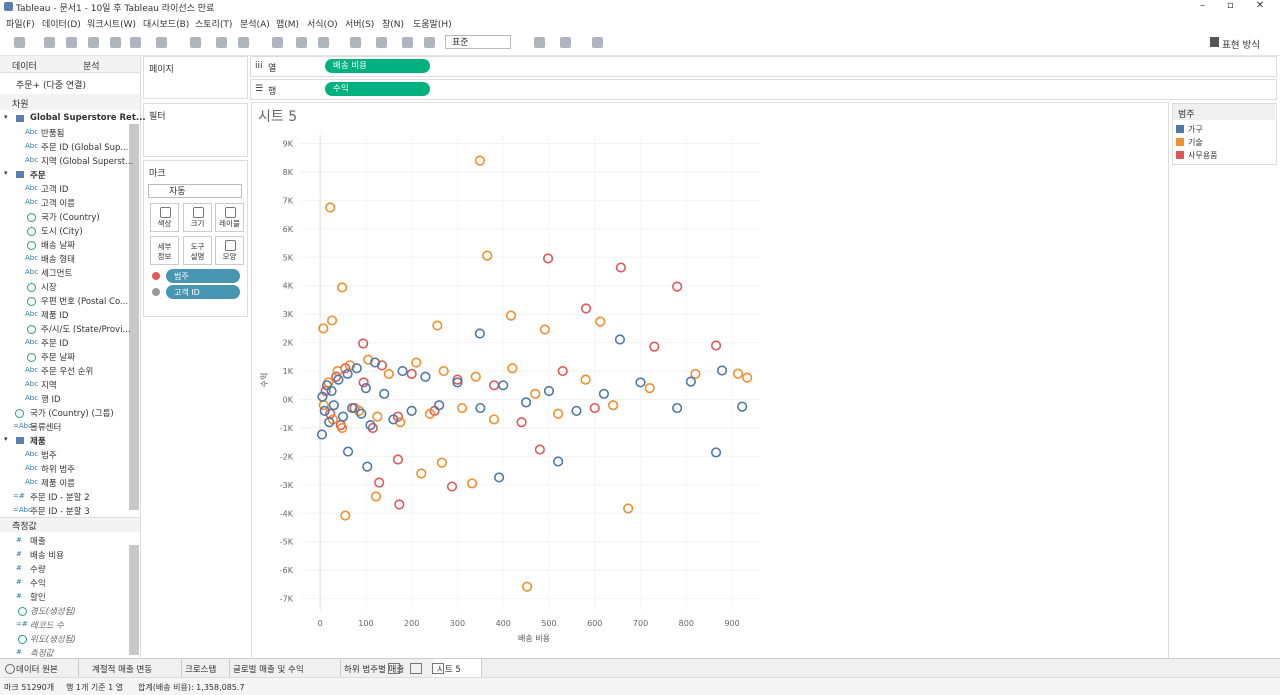 Image resolution: width=1280 pixels, height=695 pixels. Describe the element at coordinates (1203, 155) in the screenshot. I see `legend-label: 사무용품` at that location.